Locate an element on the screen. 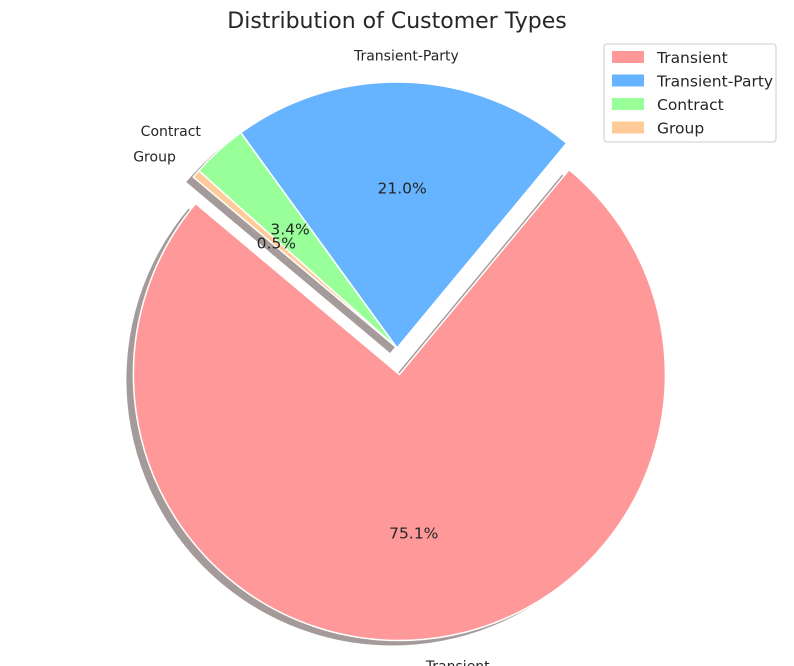 This screenshot has height=666, width=794. legend-item-contract: Contract is located at coordinates (668, 105).